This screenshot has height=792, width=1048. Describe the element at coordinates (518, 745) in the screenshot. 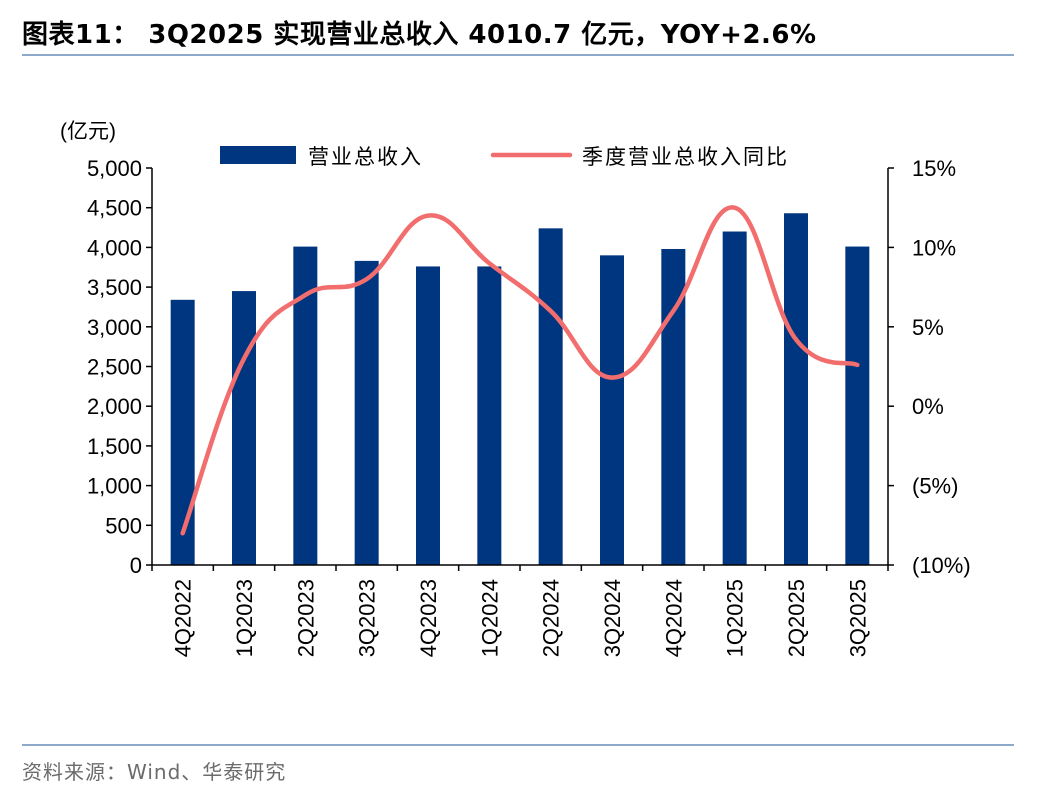

I see `bottom-divider` at that location.